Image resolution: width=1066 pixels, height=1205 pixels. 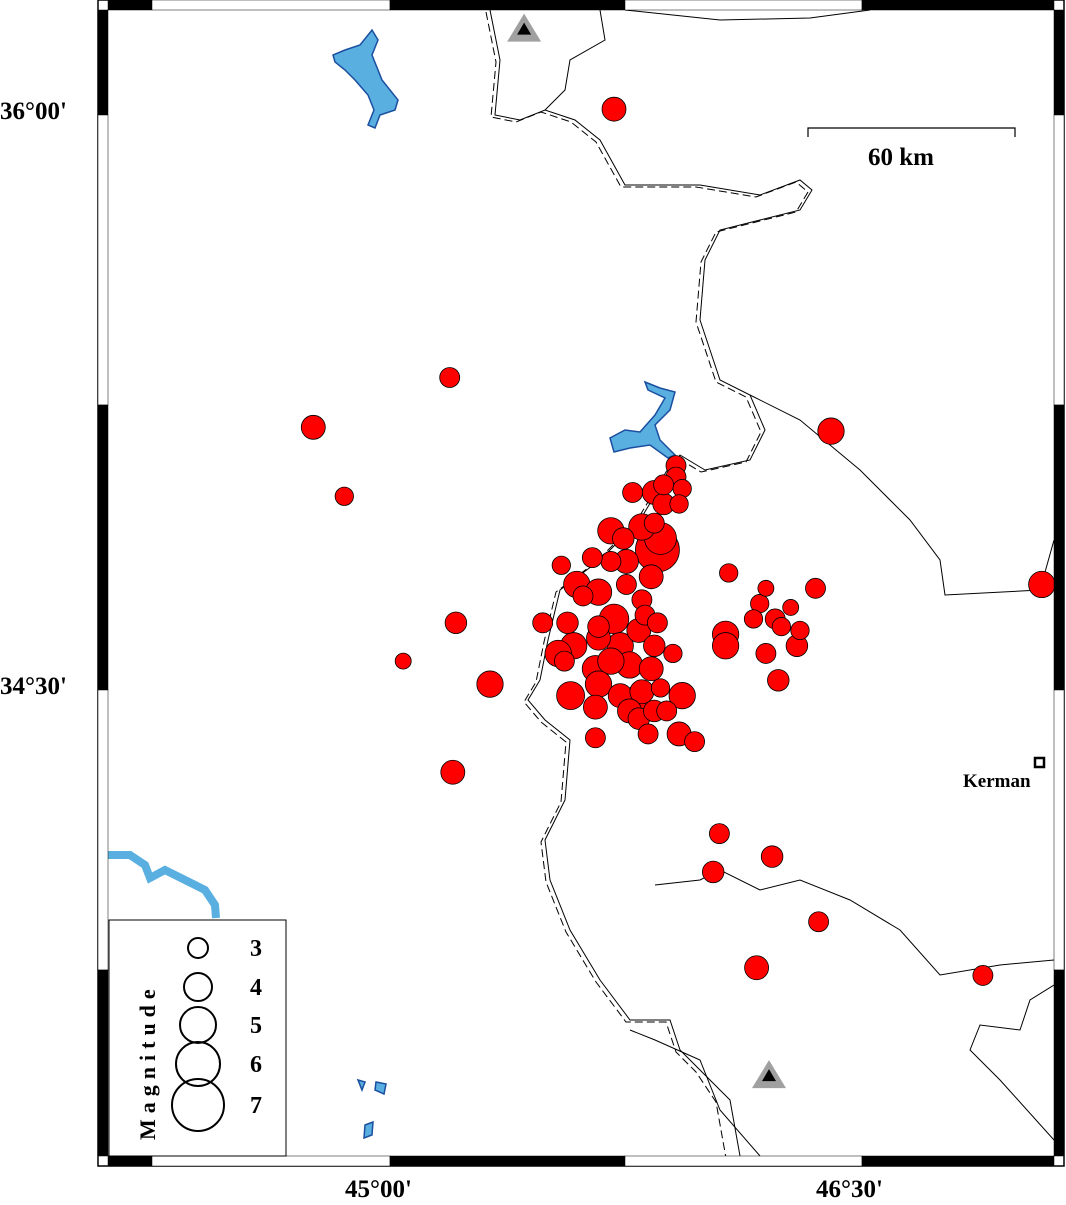 What do you see at coordinates (378, 1189) in the screenshot?
I see `lon-label: 45°00'` at bounding box center [378, 1189].